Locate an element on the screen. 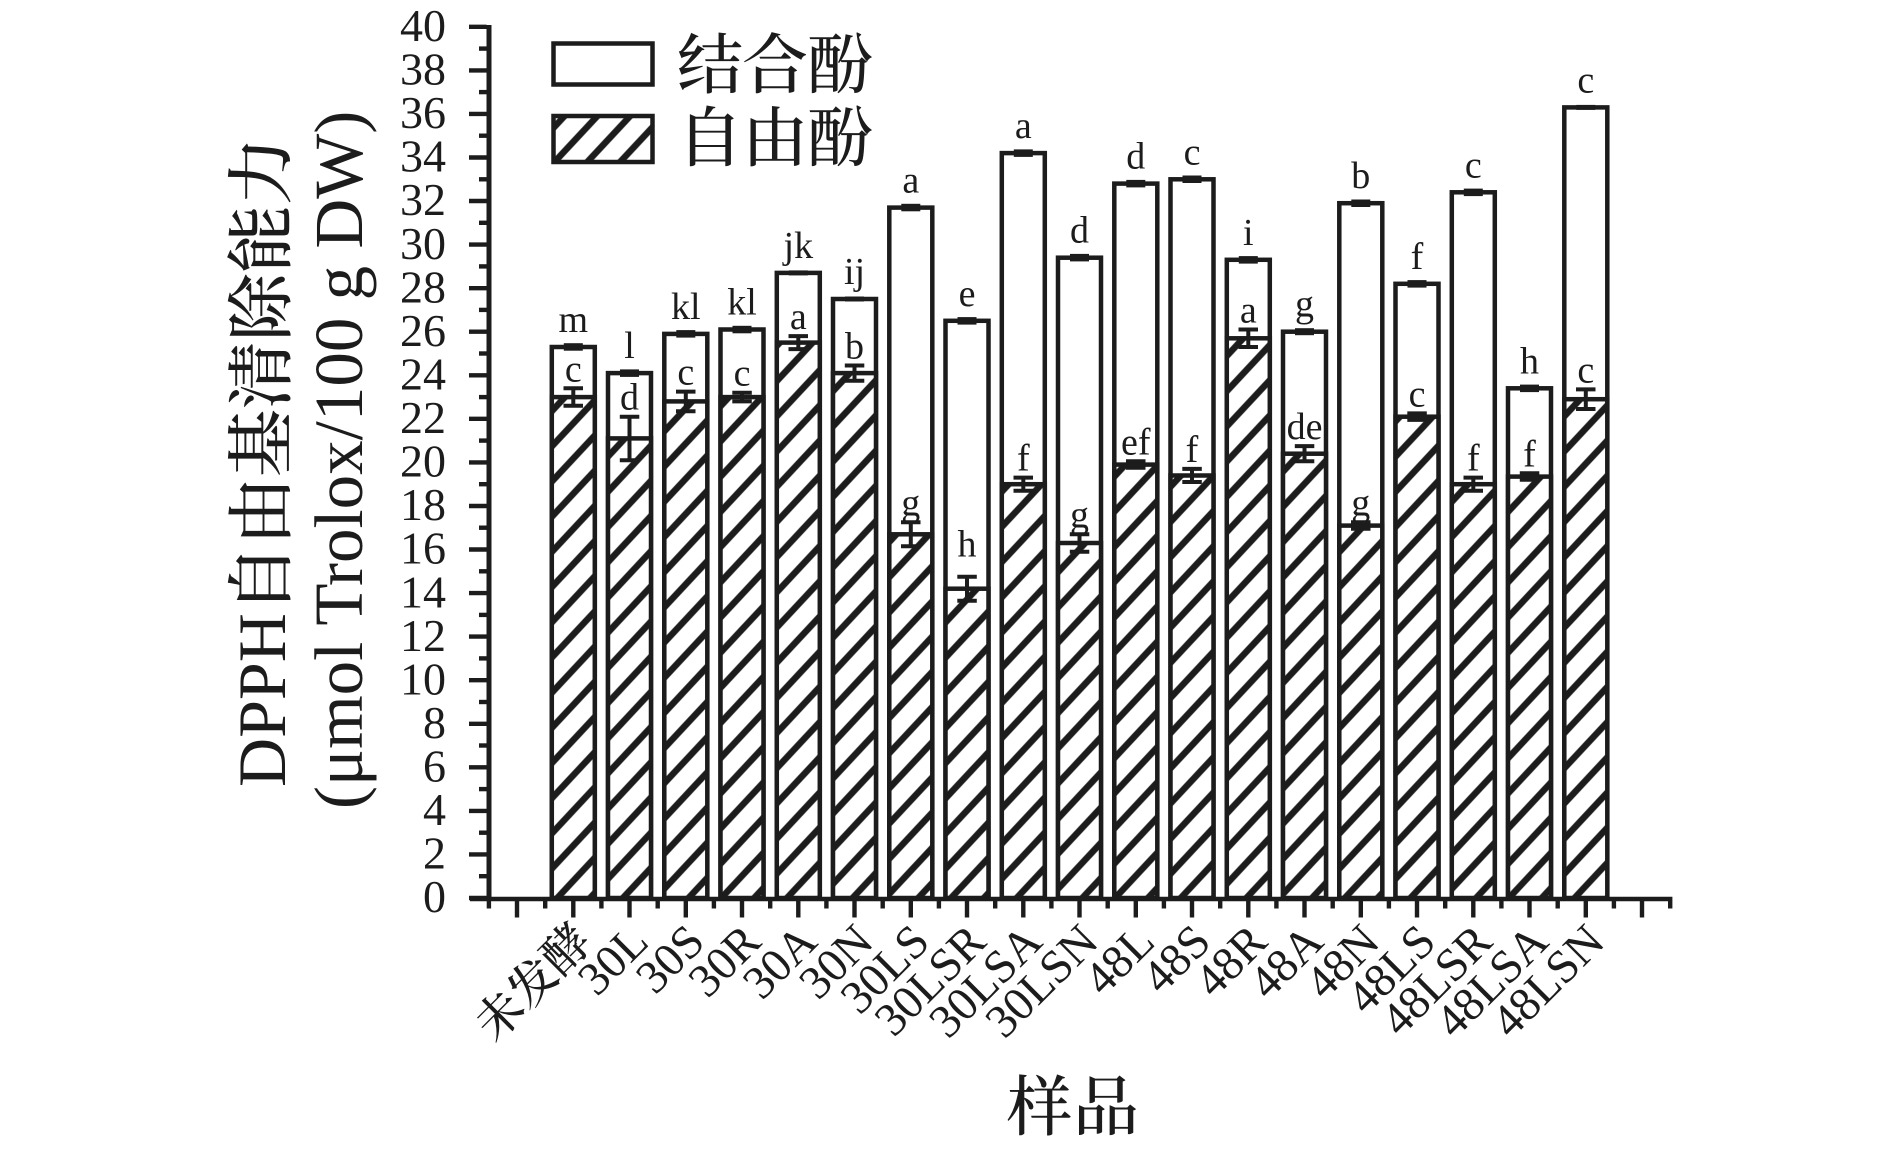 This screenshot has height=1153, width=1890. svg-text: 4 is located at coordinates (434, 809).